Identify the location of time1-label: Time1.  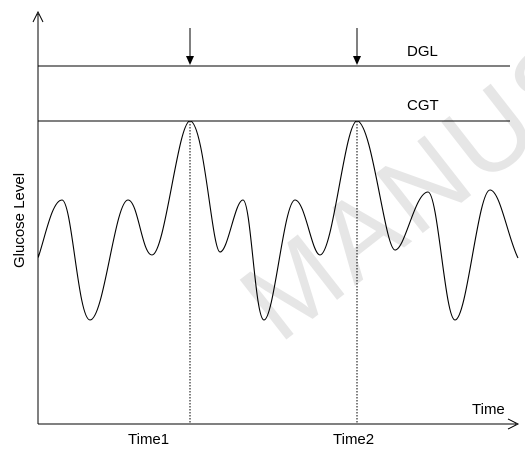
(148, 439).